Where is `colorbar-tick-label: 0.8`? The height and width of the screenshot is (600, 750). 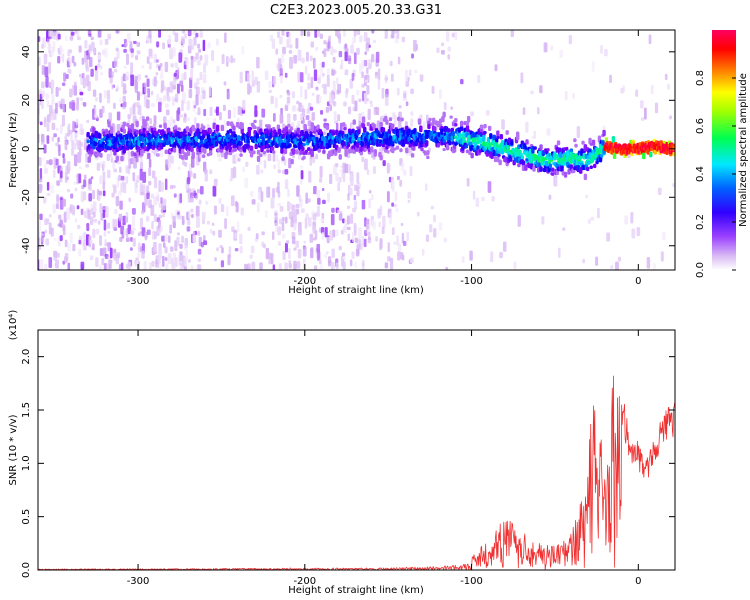
colorbar-tick-label: 0.8 is located at coordinates (700, 78).